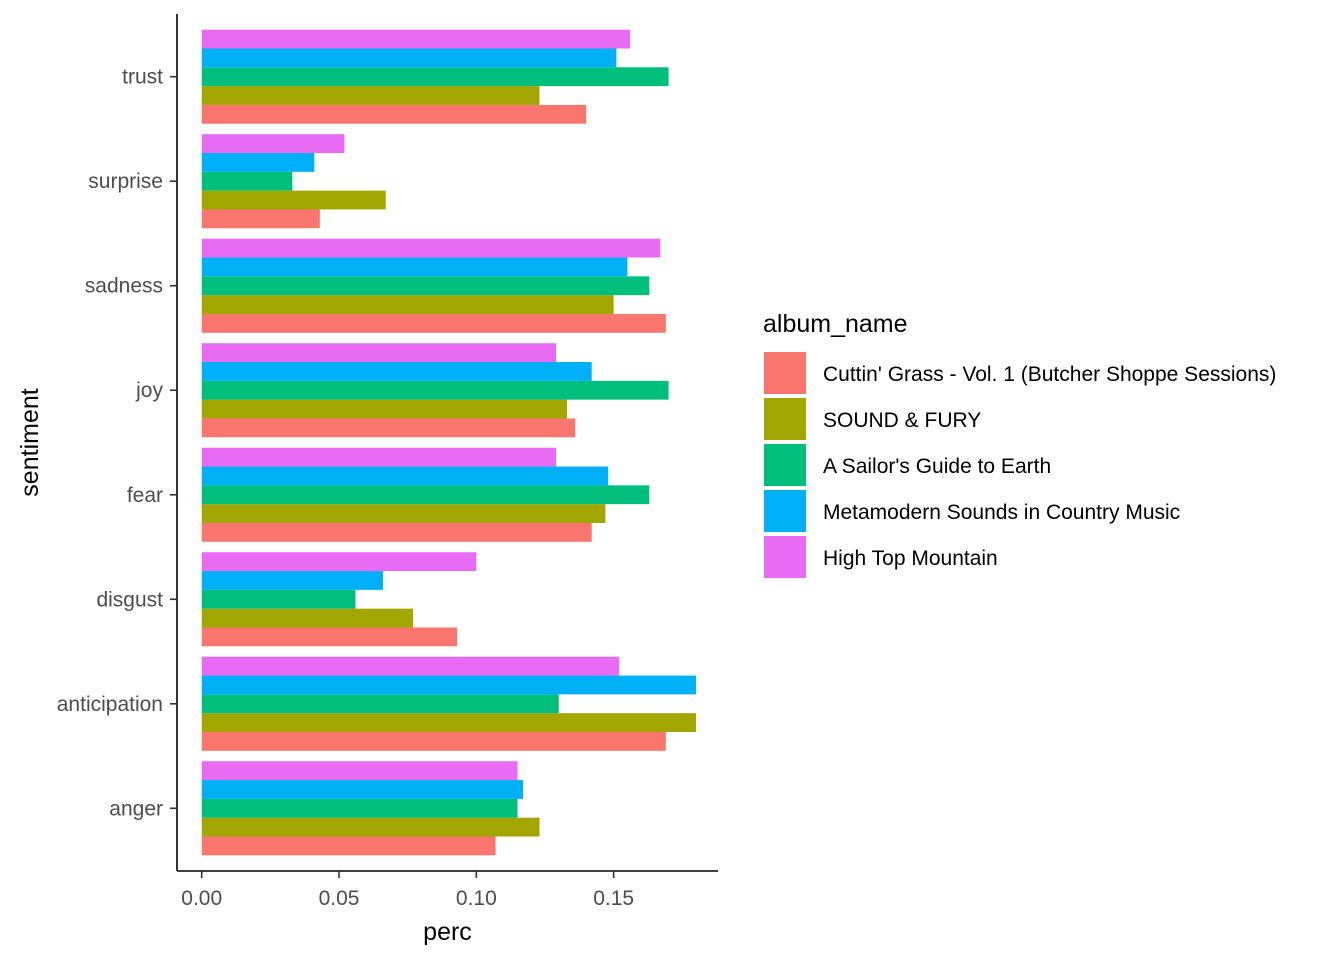 The width and height of the screenshot is (1344, 960). Describe the element at coordinates (902, 420) in the screenshot. I see `legend-label-1: SOUND & FURY` at that location.